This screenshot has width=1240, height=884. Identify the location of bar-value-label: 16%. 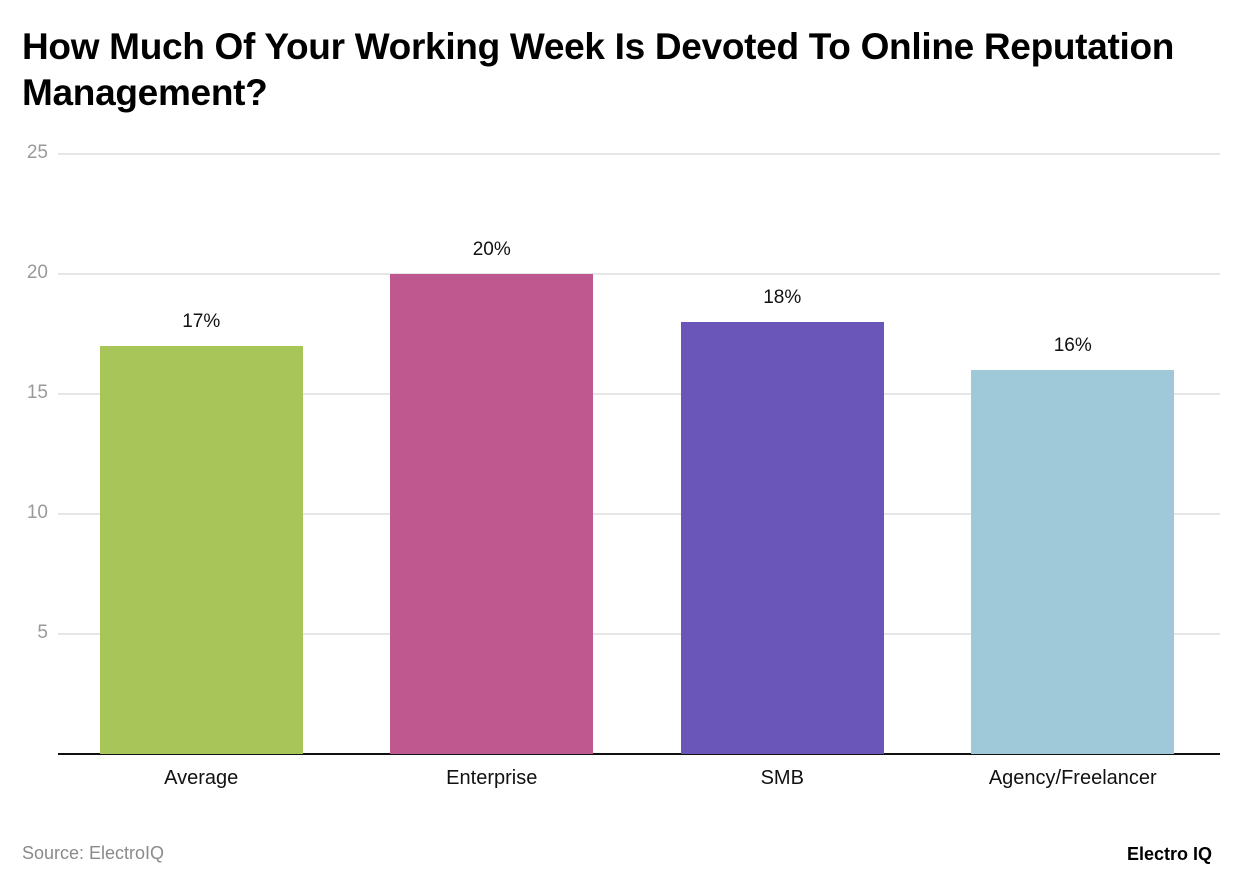
(1072, 345).